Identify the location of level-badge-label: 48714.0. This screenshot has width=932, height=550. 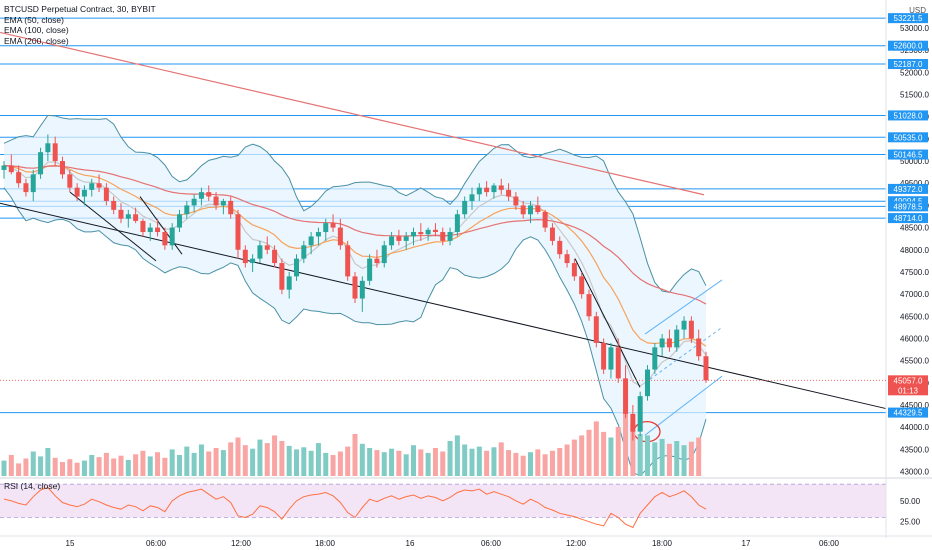
(908, 218).